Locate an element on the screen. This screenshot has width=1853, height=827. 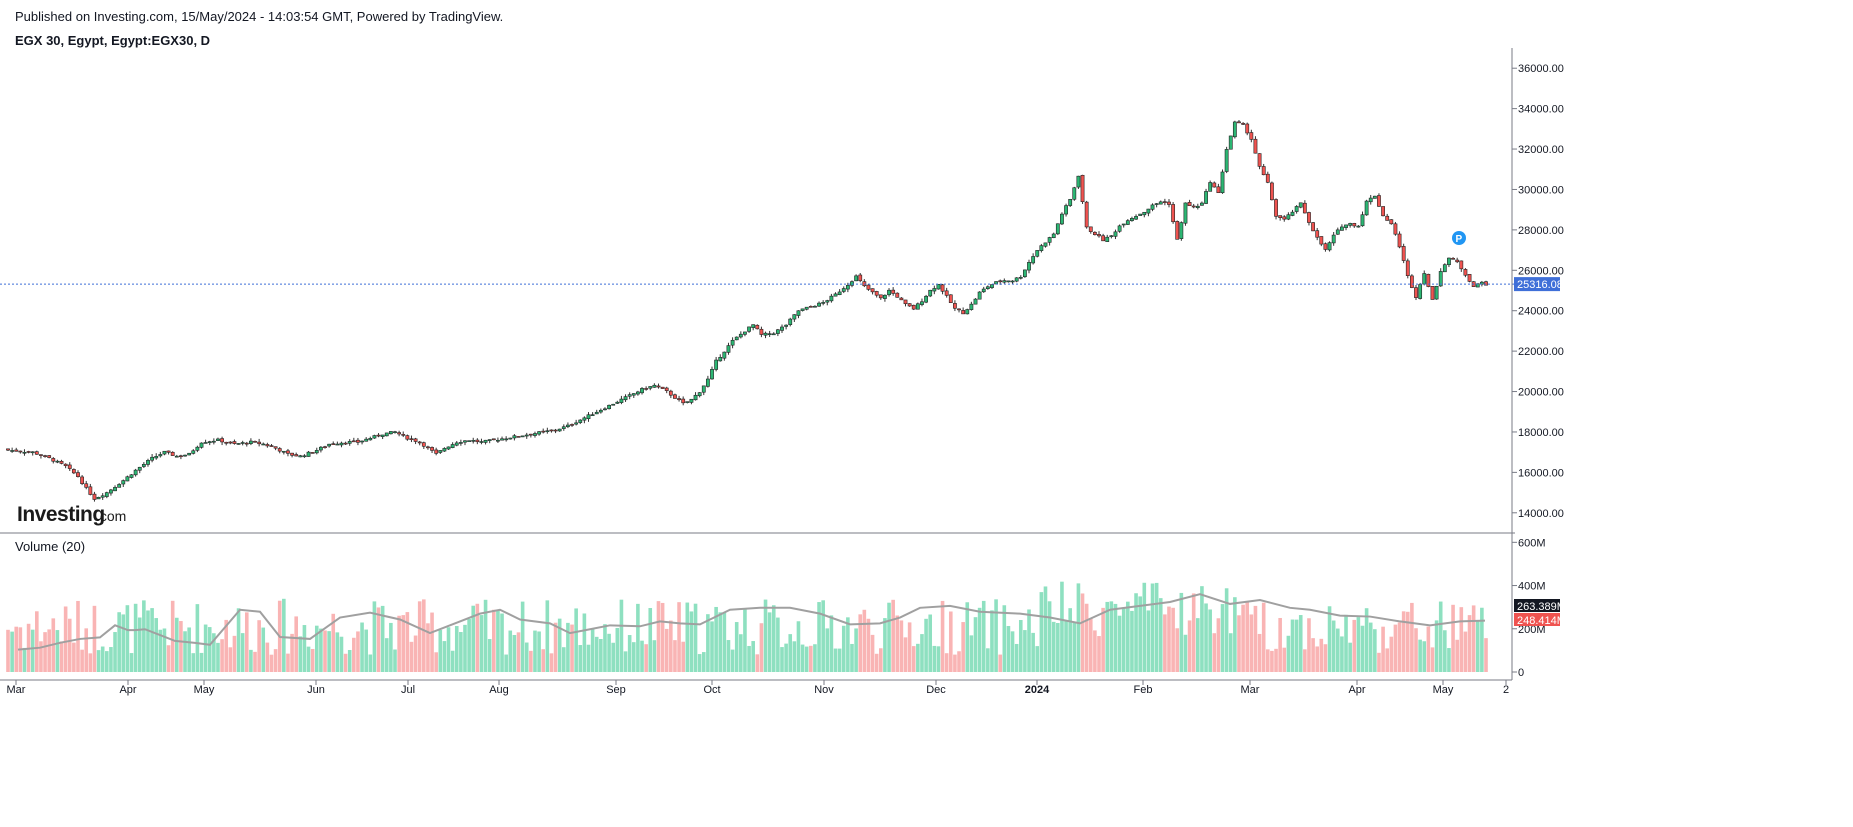
event-marker-icon is located at coordinates (1459, 238).